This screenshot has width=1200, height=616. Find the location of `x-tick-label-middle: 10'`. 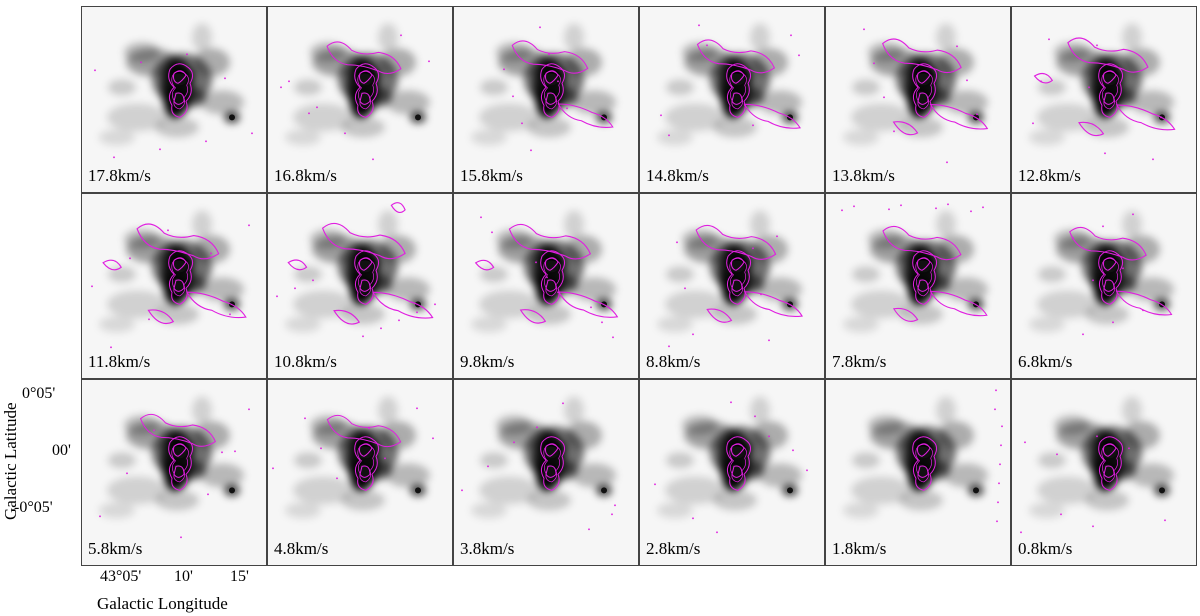

x-tick-label-middle: 10' is located at coordinates (183, 576).